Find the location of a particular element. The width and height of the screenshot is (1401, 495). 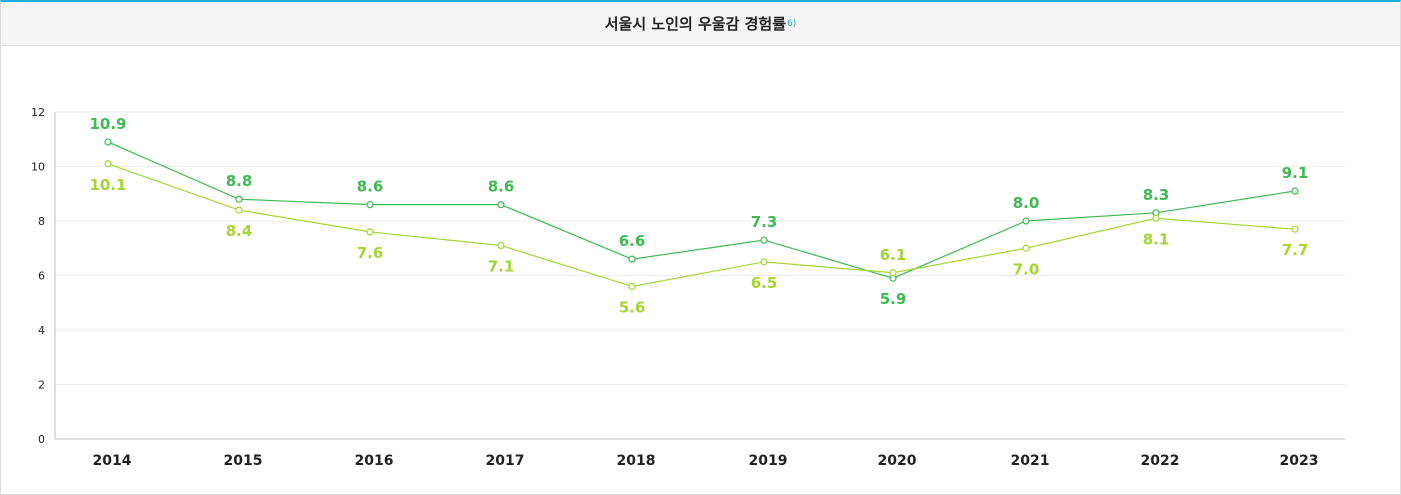

x-axis-ticks: 2014 2015 2016 2017 2018 2019 2020 2021 2022 2023 is located at coordinates (706, 461).